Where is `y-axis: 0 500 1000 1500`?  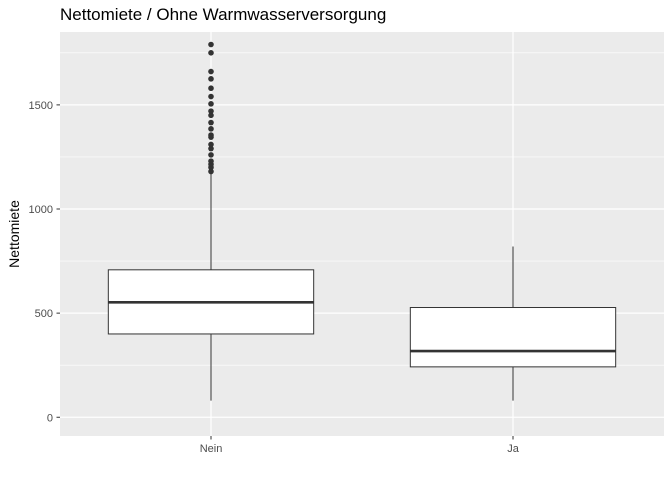 y-axis: 0 500 1000 1500 is located at coordinates (44, 262).